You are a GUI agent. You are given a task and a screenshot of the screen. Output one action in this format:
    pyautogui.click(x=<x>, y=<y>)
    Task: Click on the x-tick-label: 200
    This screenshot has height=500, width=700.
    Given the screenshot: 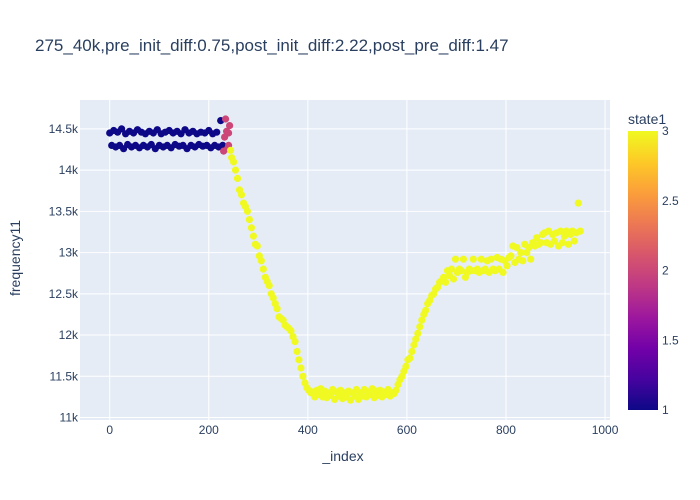 What is the action you would take?
    pyautogui.click(x=209, y=430)
    